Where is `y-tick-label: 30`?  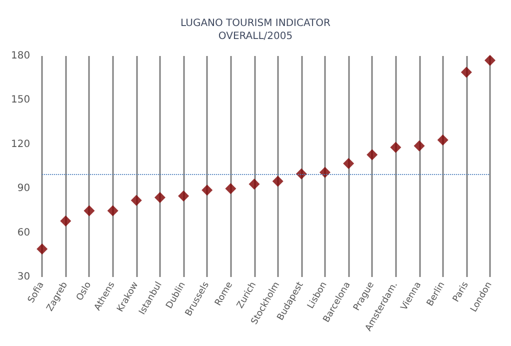 y-tick-label: 30 is located at coordinates (23, 277).